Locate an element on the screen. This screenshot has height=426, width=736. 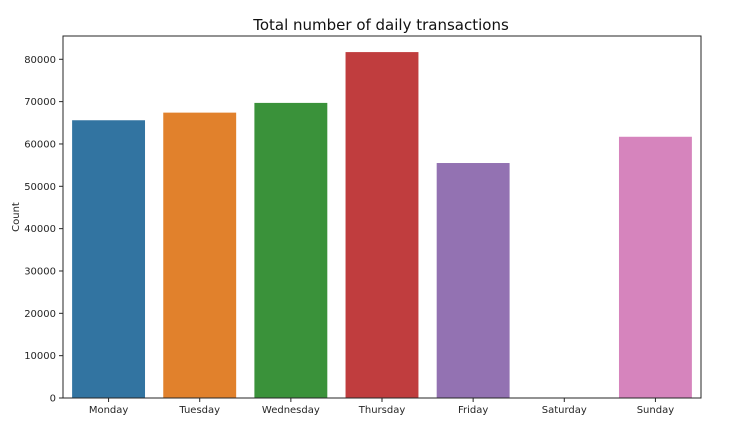
x-tick-label: Wednesday is located at coordinates (291, 410).